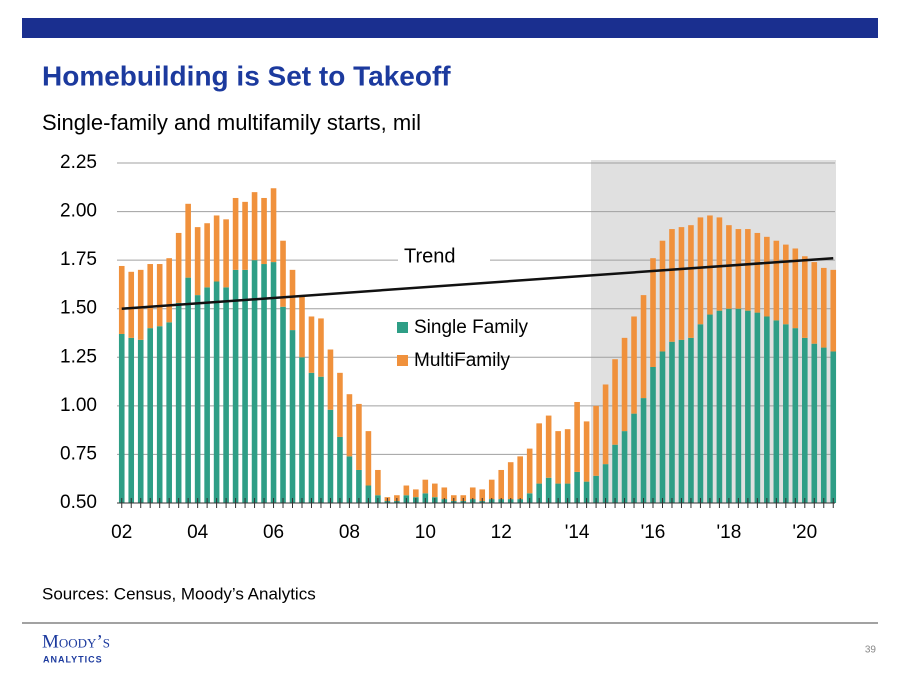  I want to click on y-tick-label: 2.25, so click(78, 162).